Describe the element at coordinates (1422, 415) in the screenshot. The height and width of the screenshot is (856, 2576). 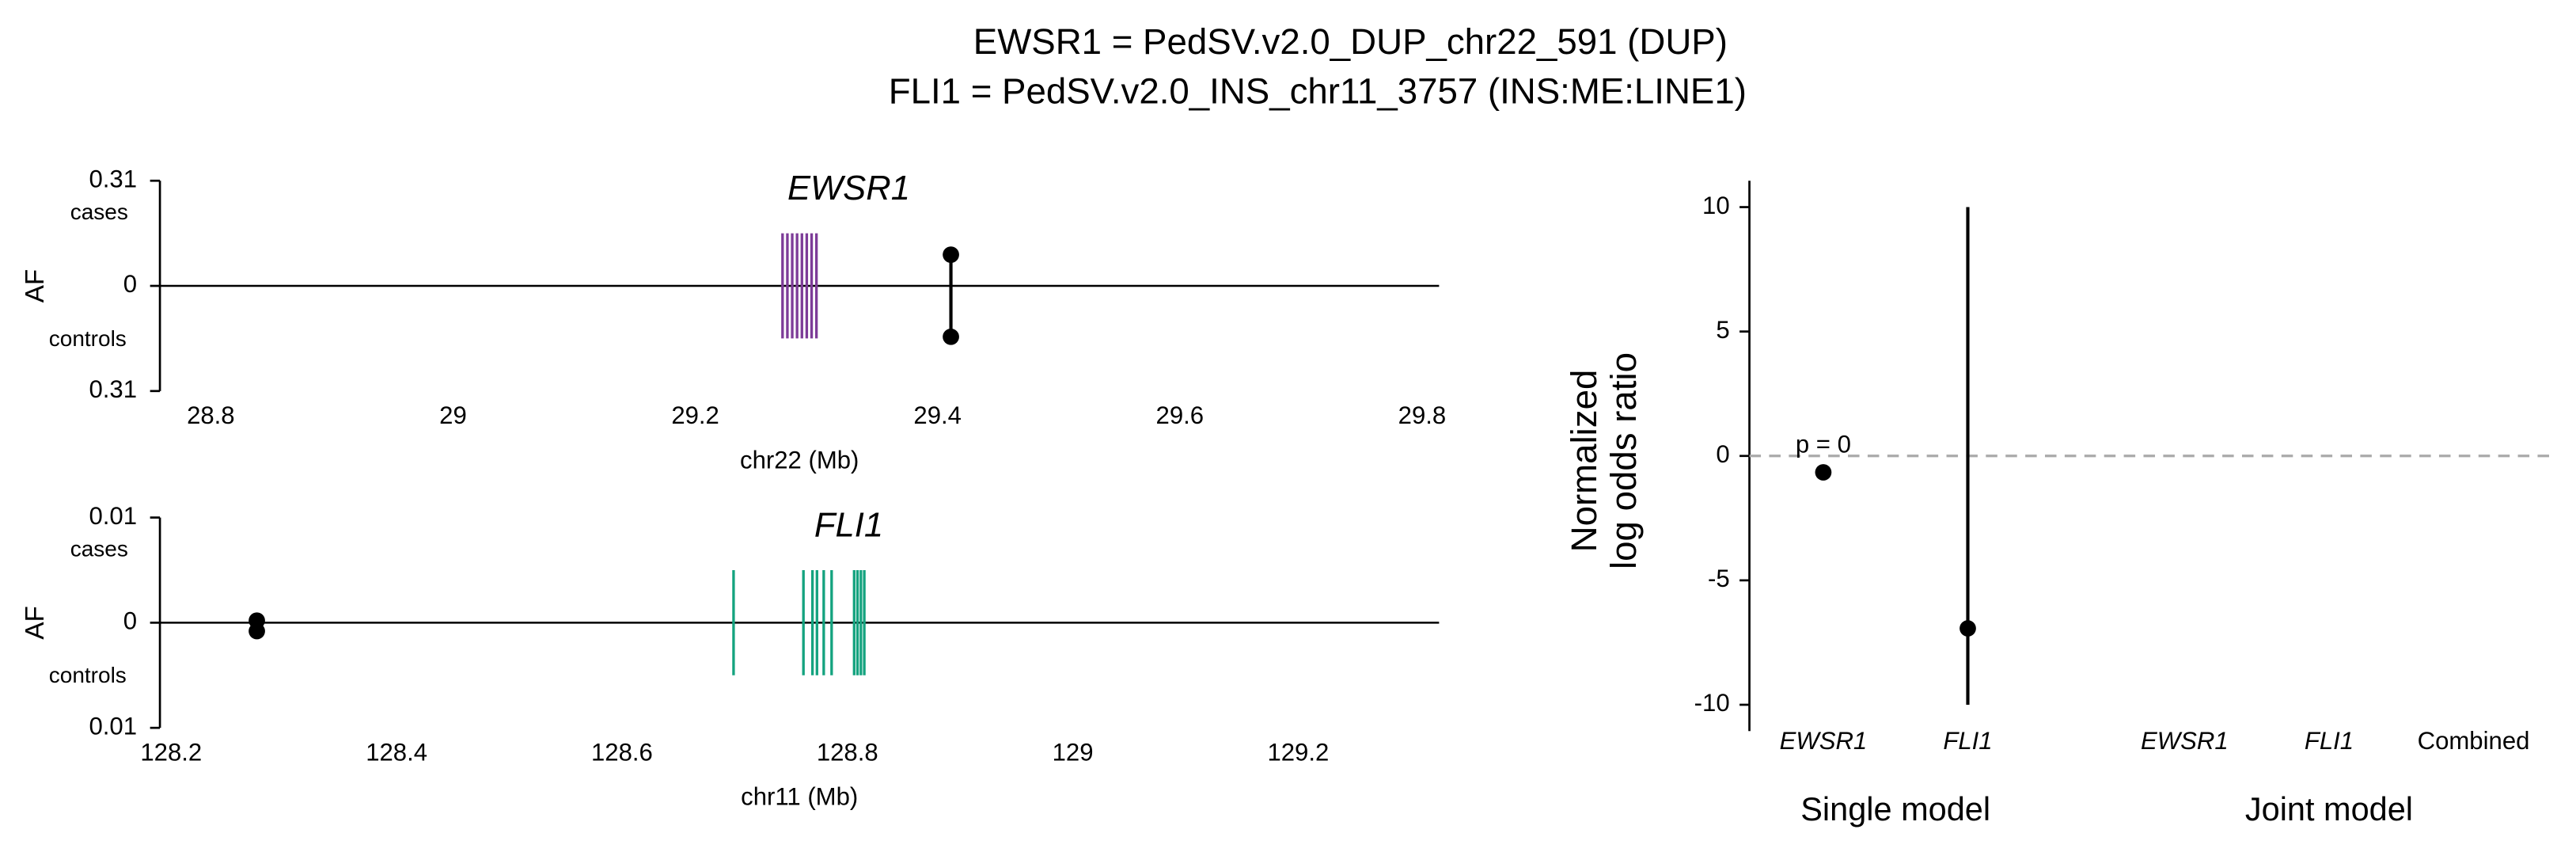
I see `x-tick-label: 29.8` at that location.